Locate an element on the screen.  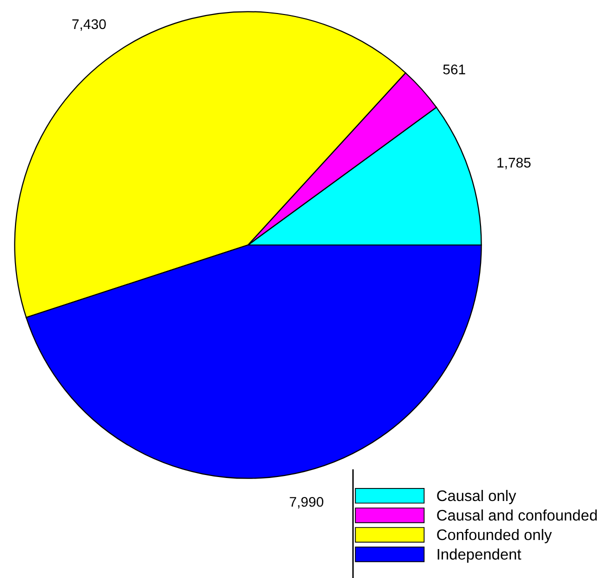
legend-label: Causal and confounded is located at coordinates (517, 515).